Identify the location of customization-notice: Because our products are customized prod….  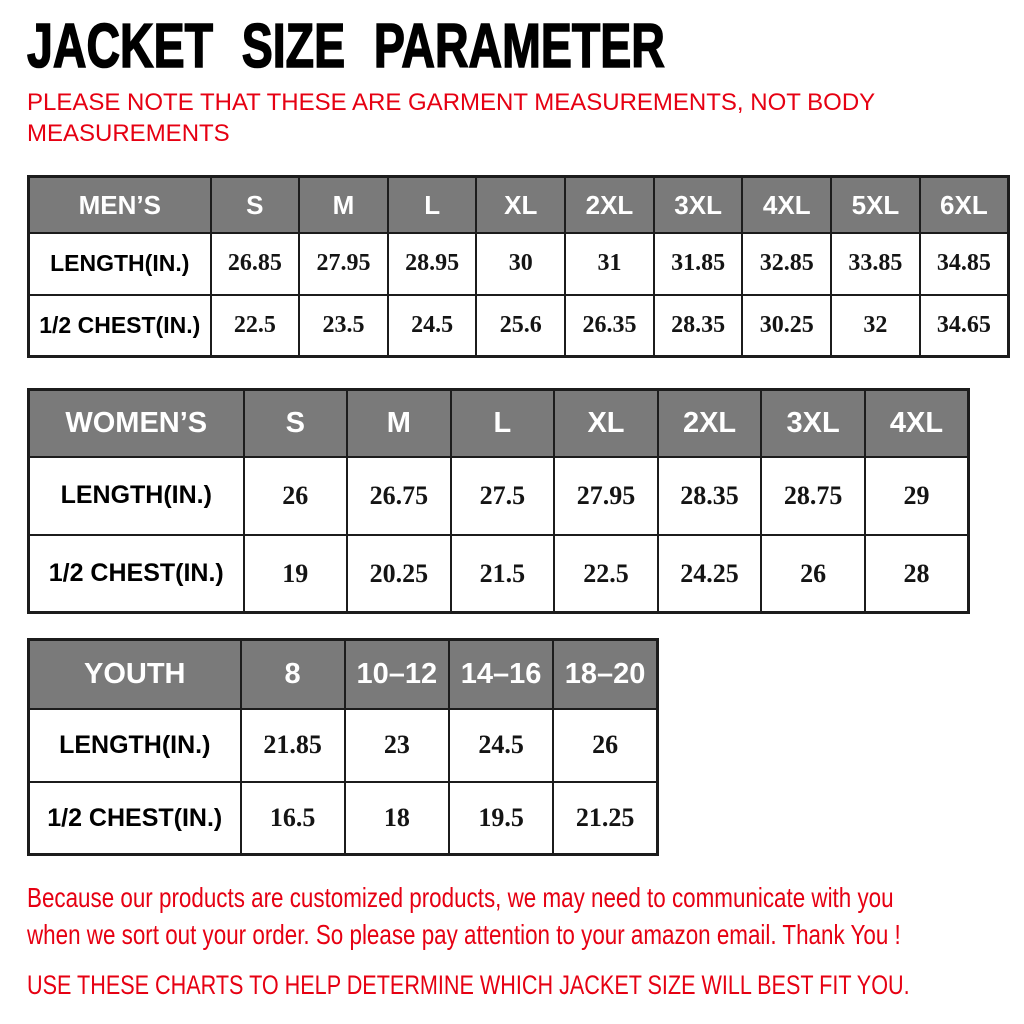
(525, 919).